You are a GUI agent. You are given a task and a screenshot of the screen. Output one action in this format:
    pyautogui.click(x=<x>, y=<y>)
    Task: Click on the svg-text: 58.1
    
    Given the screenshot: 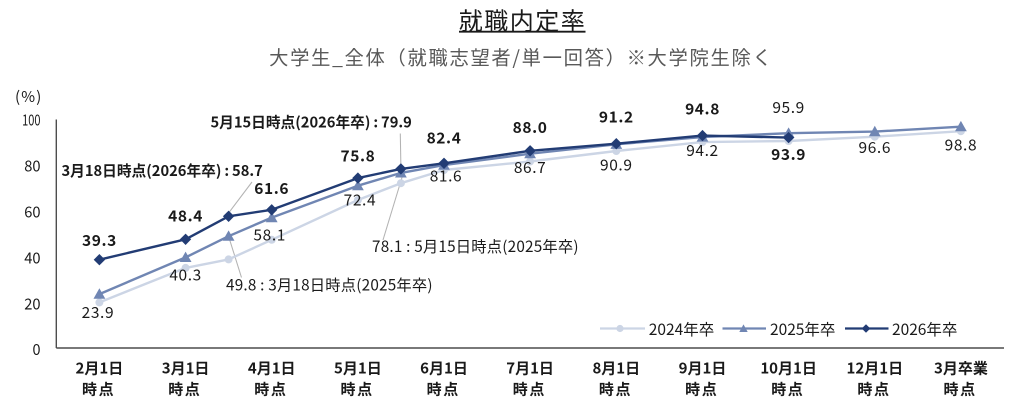 What is the action you would take?
    pyautogui.click(x=269, y=235)
    